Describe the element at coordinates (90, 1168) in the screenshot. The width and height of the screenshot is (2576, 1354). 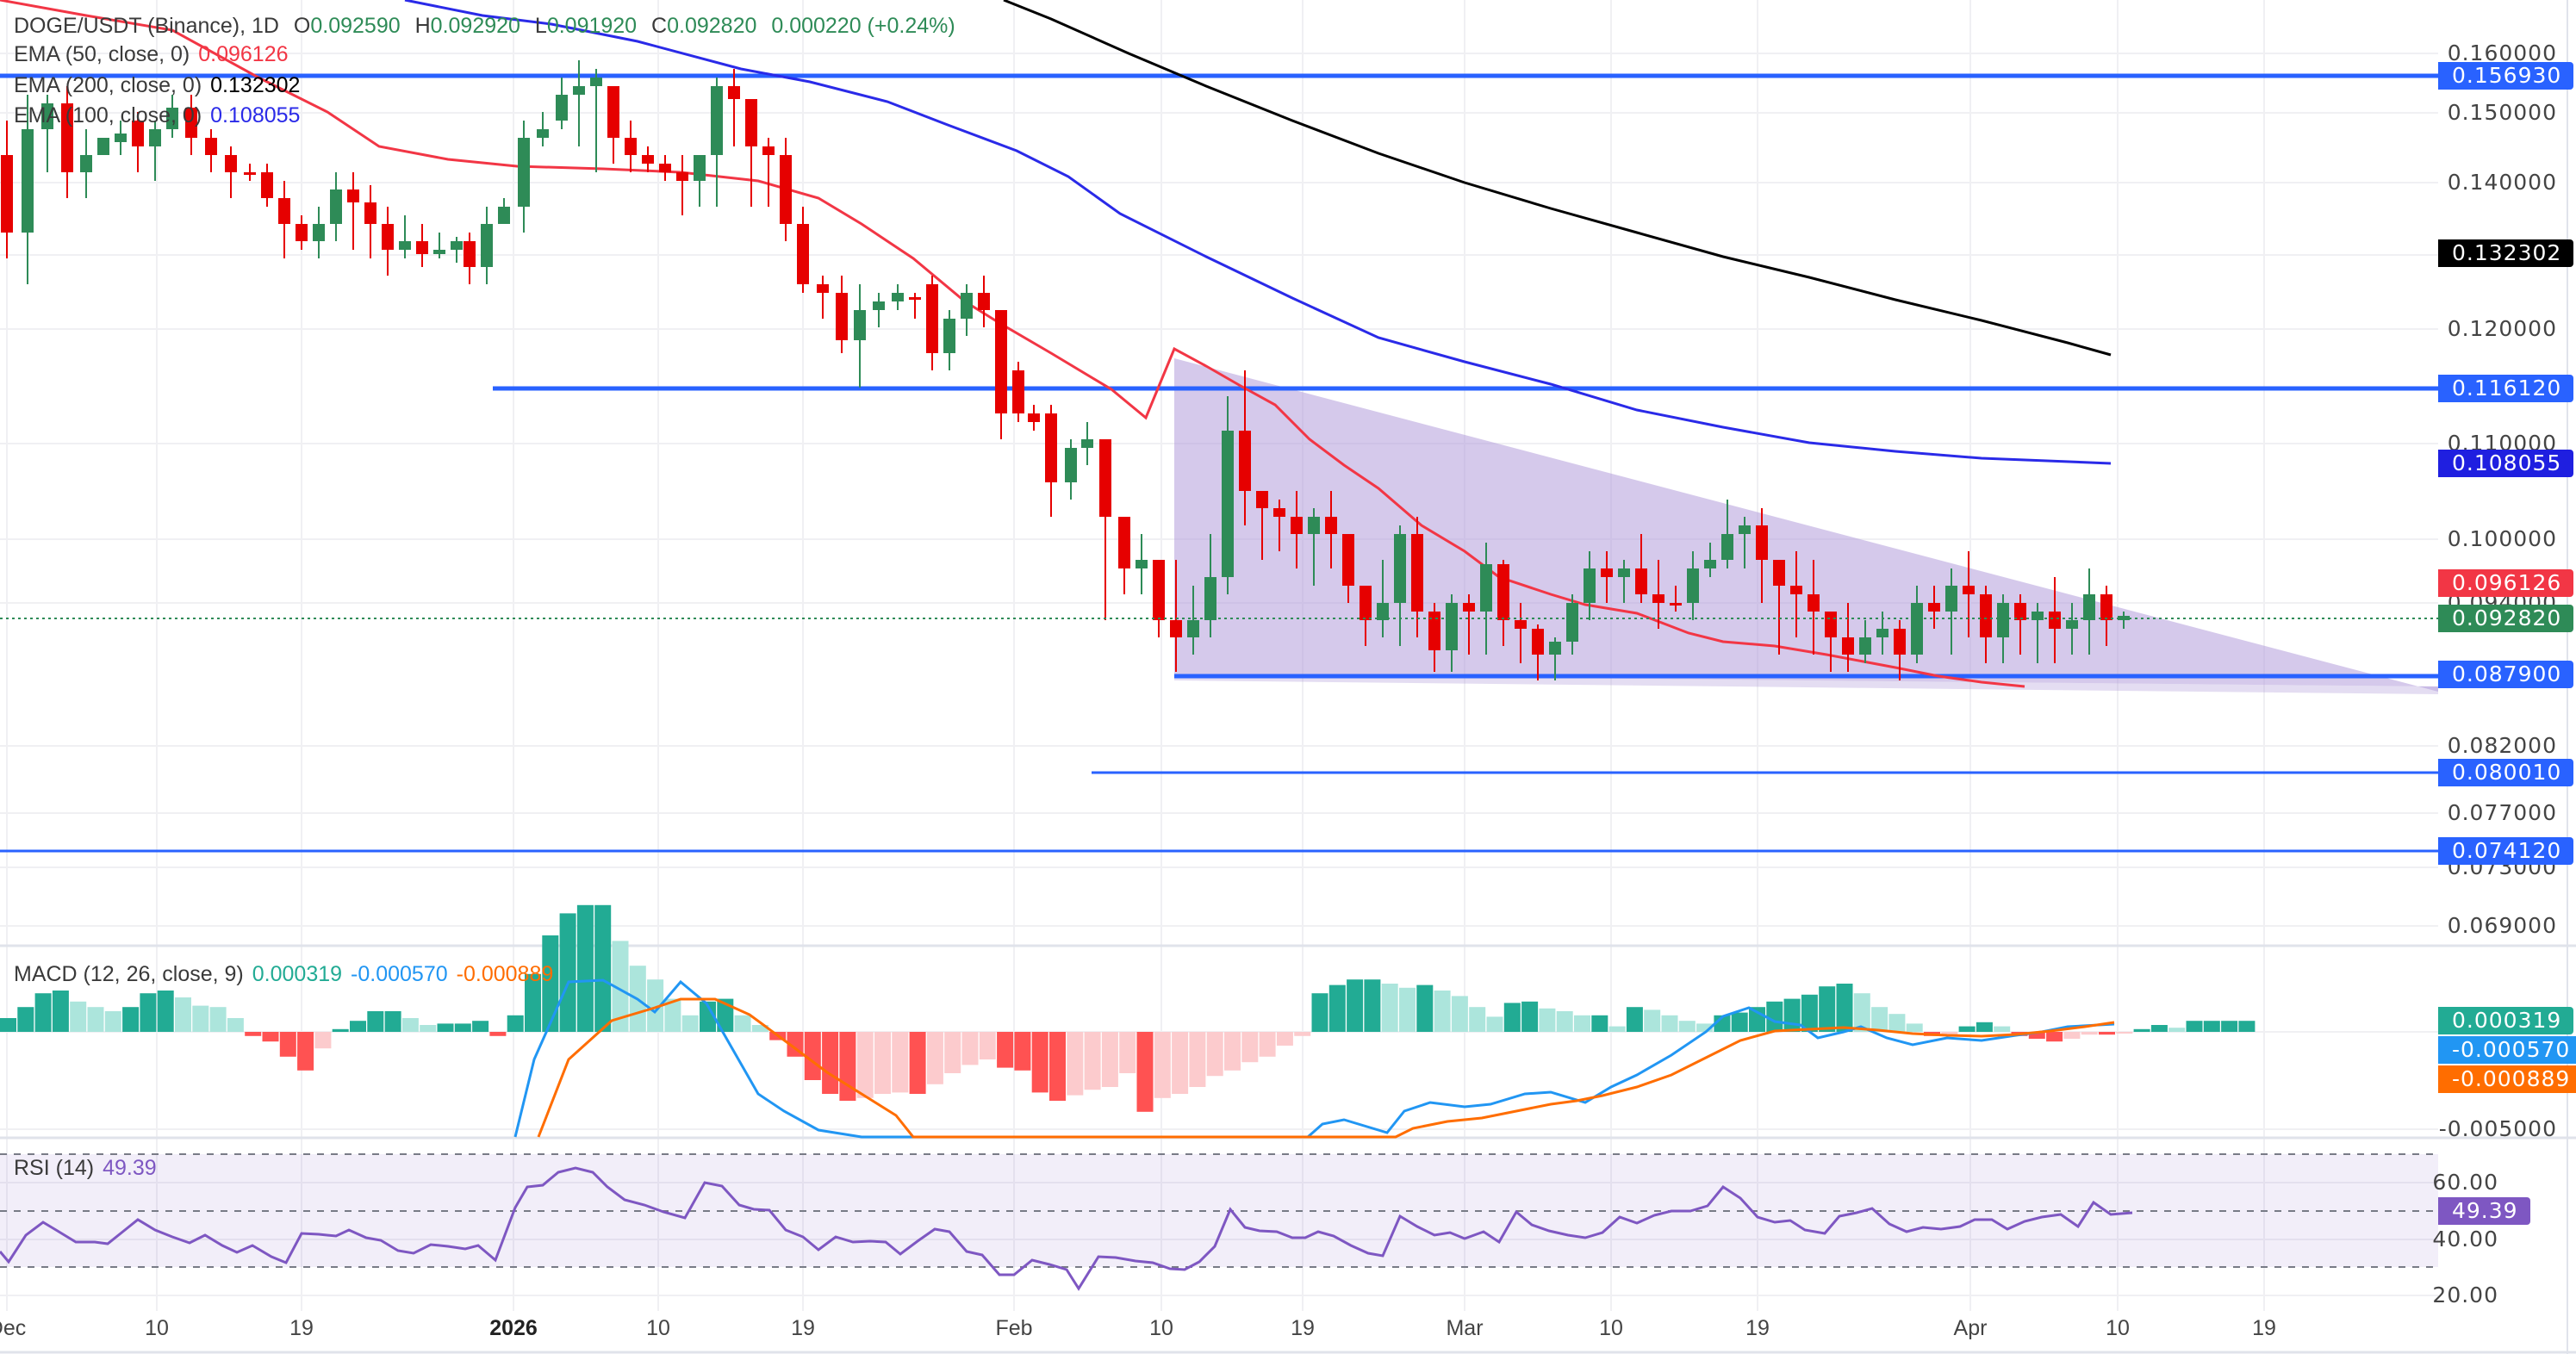
I see `rsi-legend: RSI (14) 49.39` at that location.